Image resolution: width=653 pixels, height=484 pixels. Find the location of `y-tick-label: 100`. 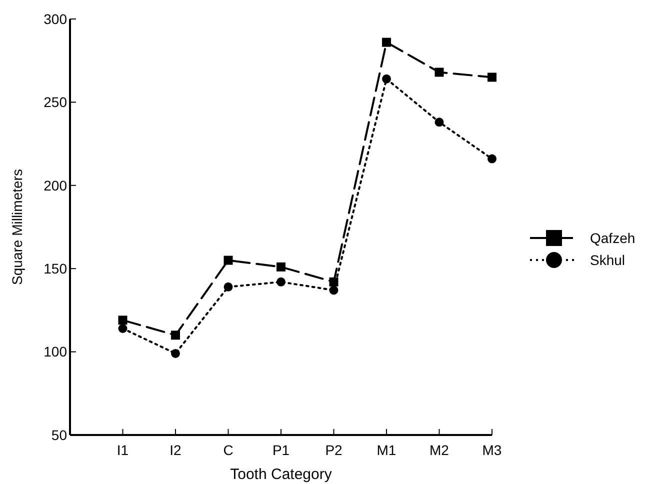

y-tick-label: 100 is located at coordinates (56, 352).